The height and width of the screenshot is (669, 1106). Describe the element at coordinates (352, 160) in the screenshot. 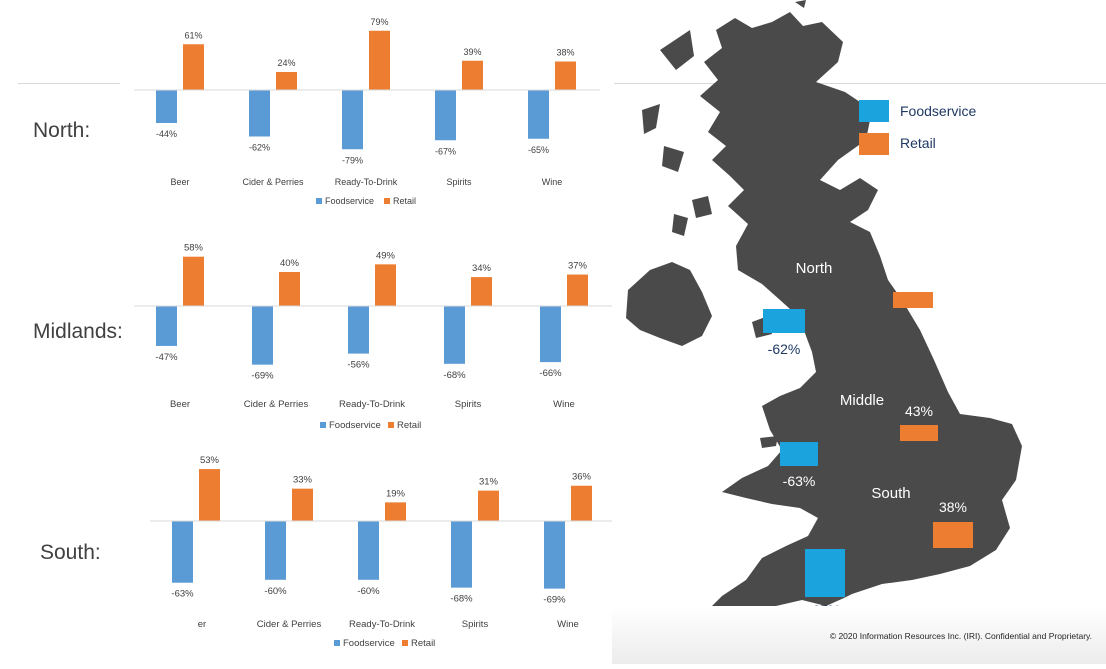

I see `data-label-foodservice-2: -79%` at that location.